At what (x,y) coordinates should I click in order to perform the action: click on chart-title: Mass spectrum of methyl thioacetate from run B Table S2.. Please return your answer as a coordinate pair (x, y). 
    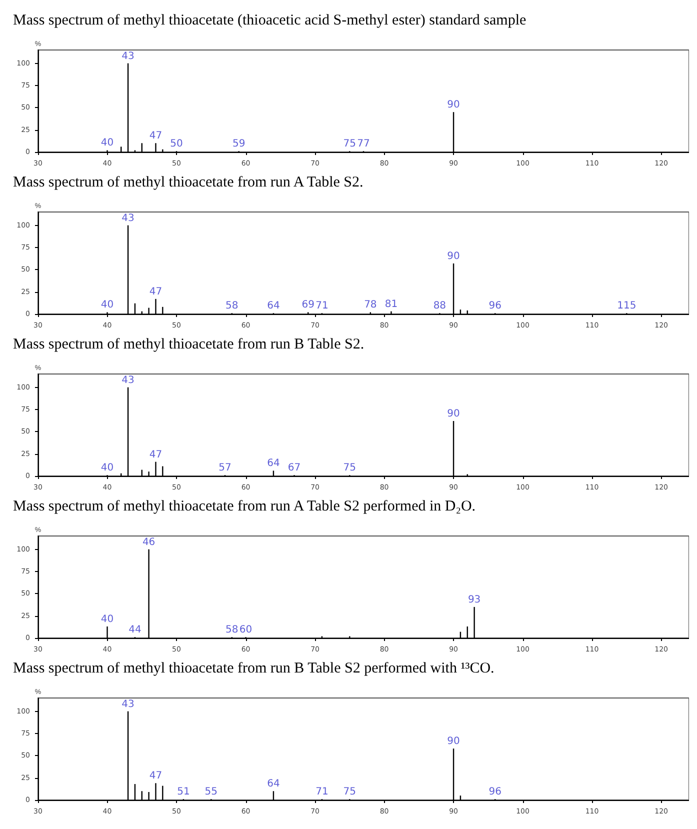
    Looking at the image, I should click on (188, 344).